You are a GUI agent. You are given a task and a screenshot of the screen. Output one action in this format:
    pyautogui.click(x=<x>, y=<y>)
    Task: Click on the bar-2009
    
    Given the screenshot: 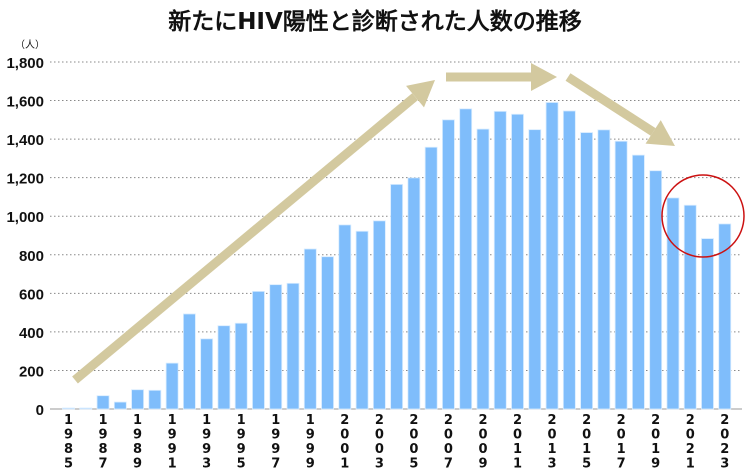 What is the action you would take?
    pyautogui.click(x=483, y=269)
    